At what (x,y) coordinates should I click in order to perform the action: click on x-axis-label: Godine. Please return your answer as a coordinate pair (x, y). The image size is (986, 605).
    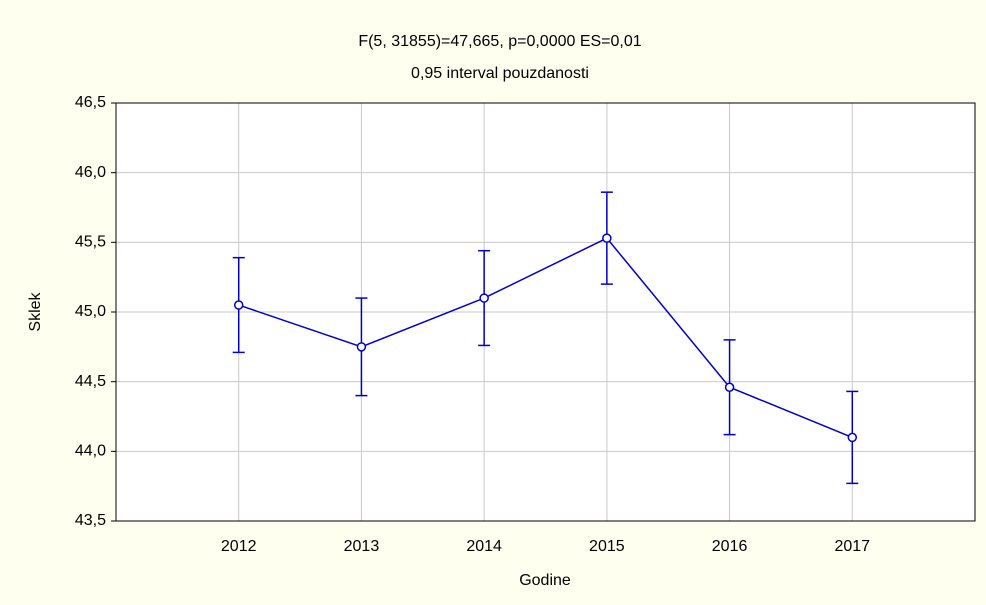
    Looking at the image, I should click on (545, 580).